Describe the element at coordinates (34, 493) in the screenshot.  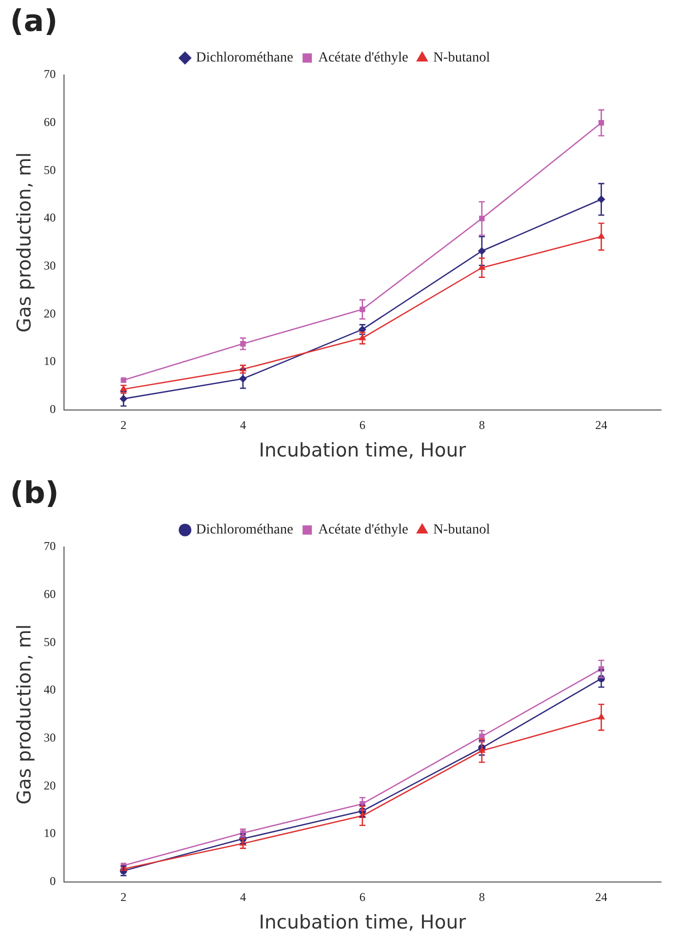
I see `chart-title: (b)` at that location.